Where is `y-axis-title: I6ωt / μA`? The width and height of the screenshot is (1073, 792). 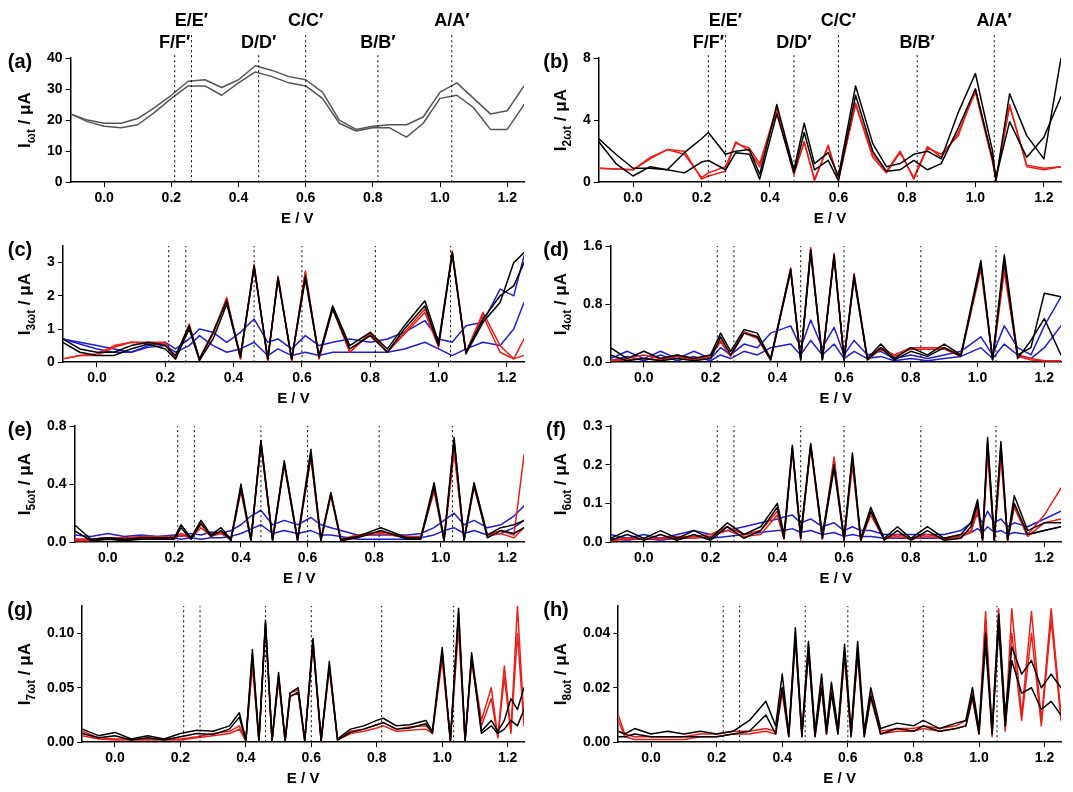
y-axis-title: I6ωt / μA is located at coordinates (563, 484).